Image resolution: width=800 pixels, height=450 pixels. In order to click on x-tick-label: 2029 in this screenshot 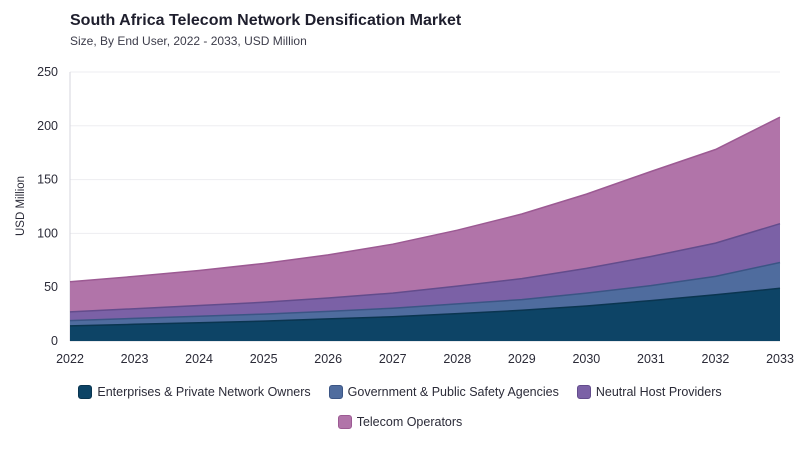, I will do `click(522, 359)`.